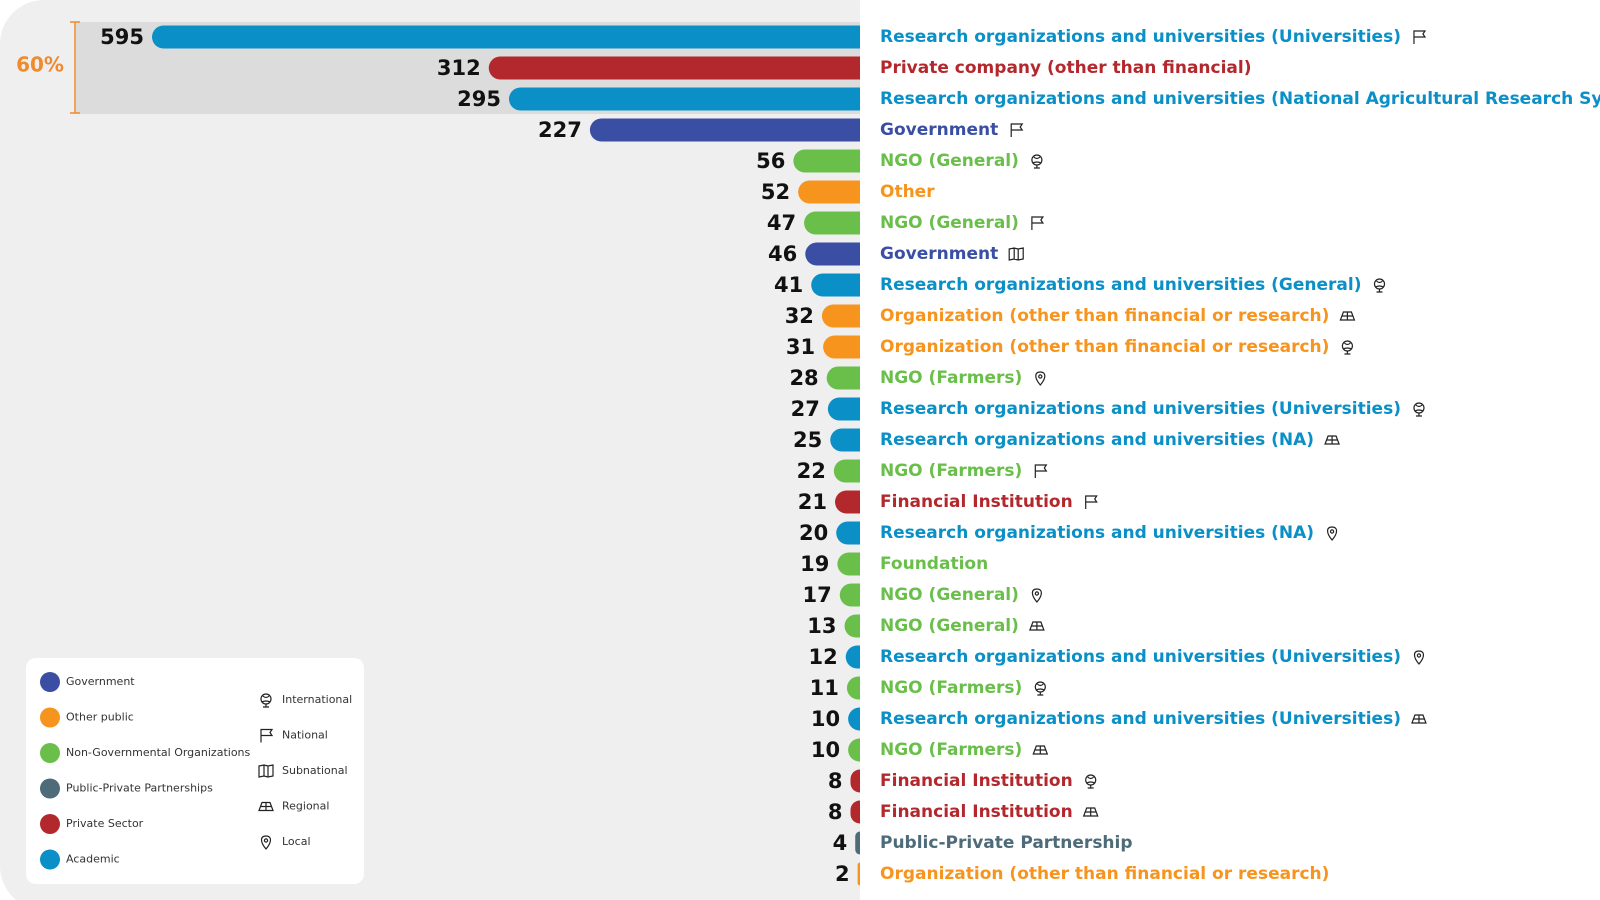 The height and width of the screenshot is (900, 1600). Describe the element at coordinates (195, 771) in the screenshot. I see `legend` at that location.